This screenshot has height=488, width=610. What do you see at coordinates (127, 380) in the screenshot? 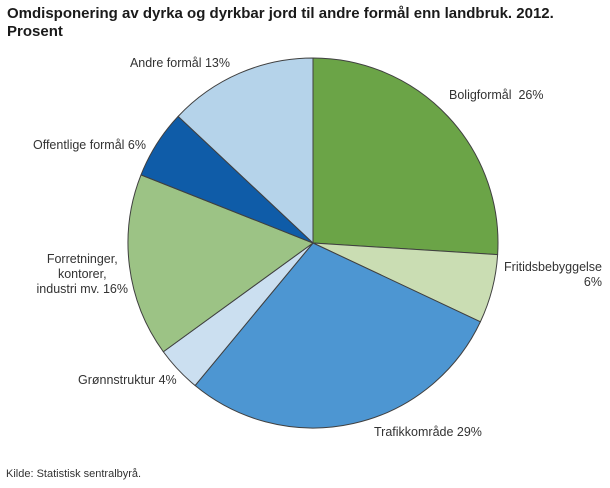
I see `slice-label-gronnstruktur: Grønnstruktur 4%` at bounding box center [127, 380].